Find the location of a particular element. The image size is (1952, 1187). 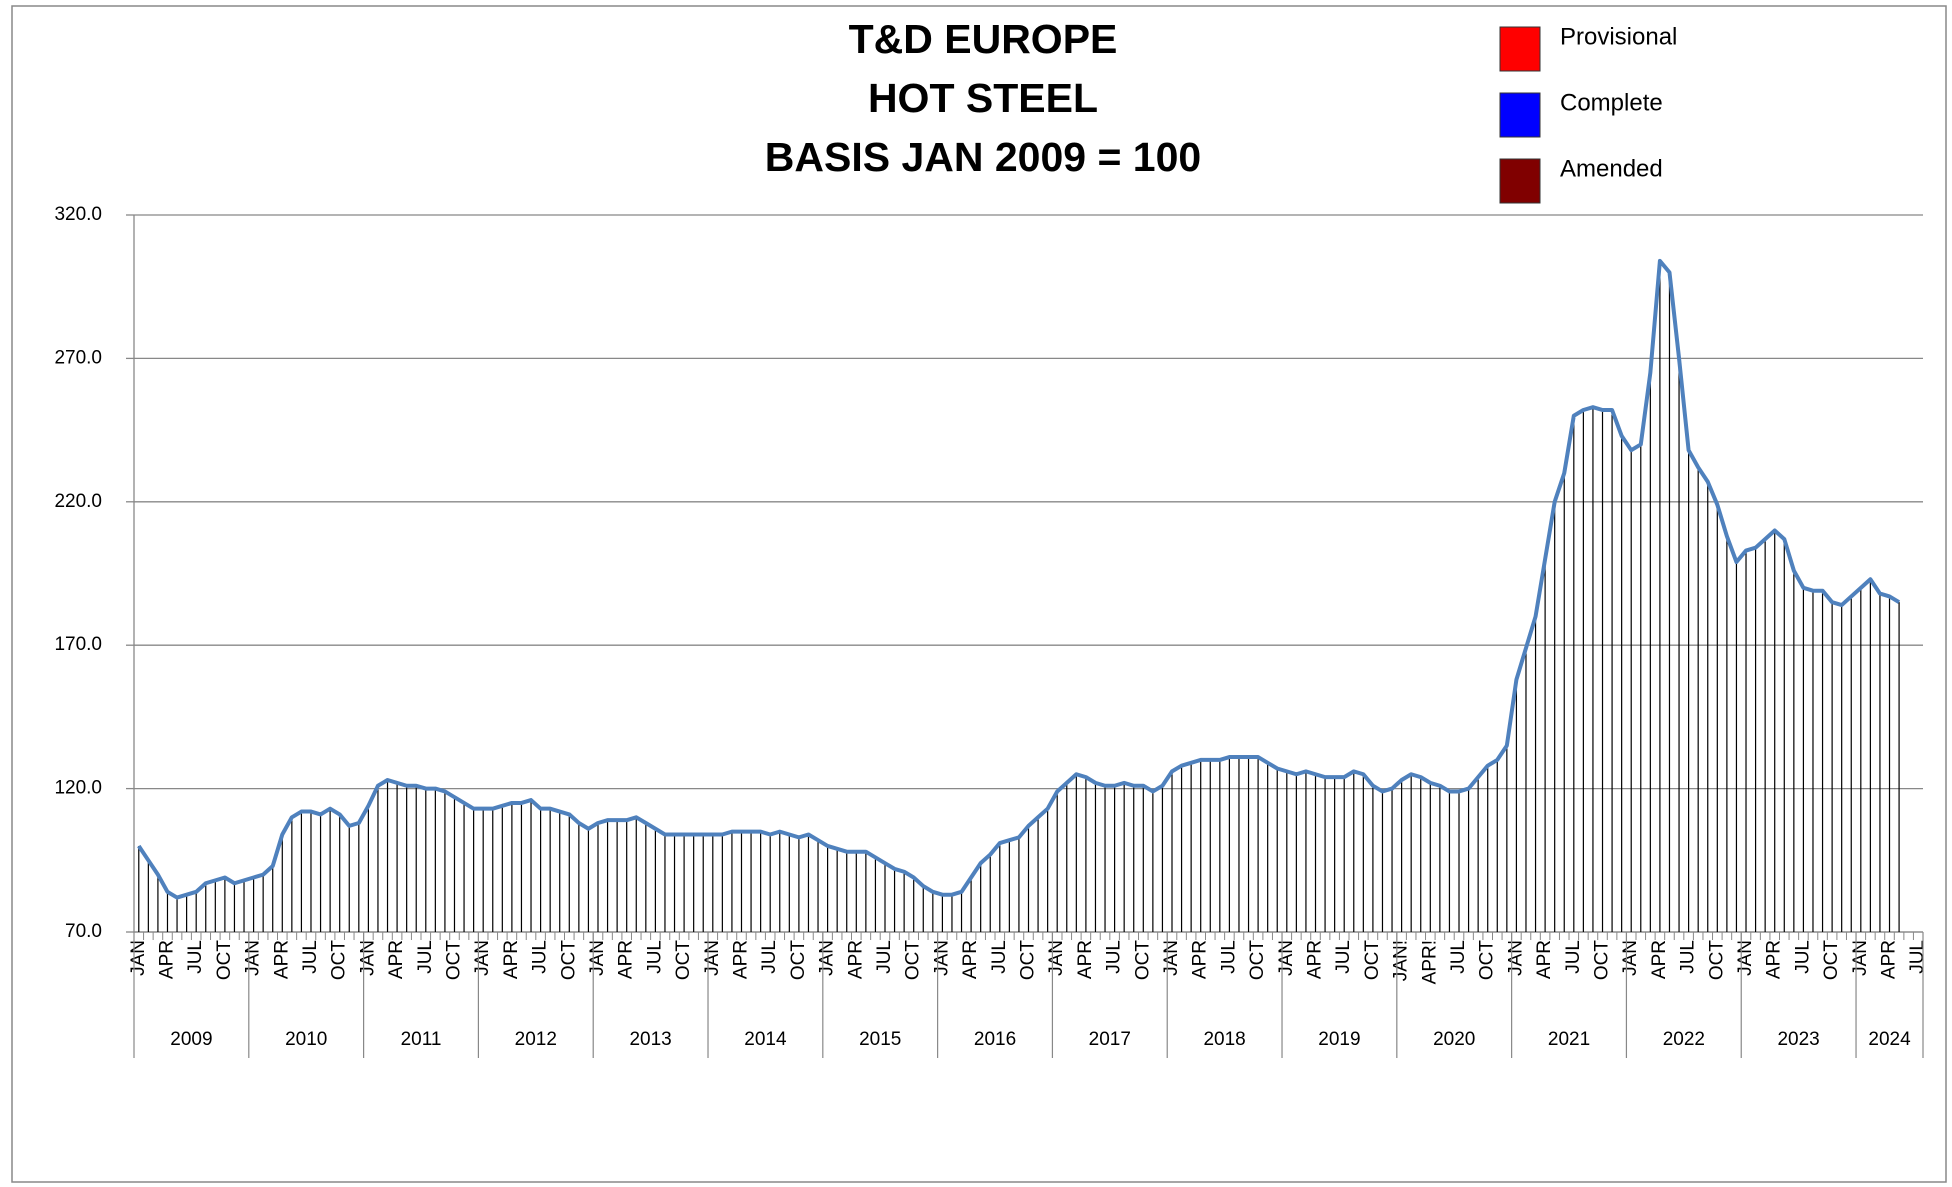

year-label: 2015 is located at coordinates (880, 1039).